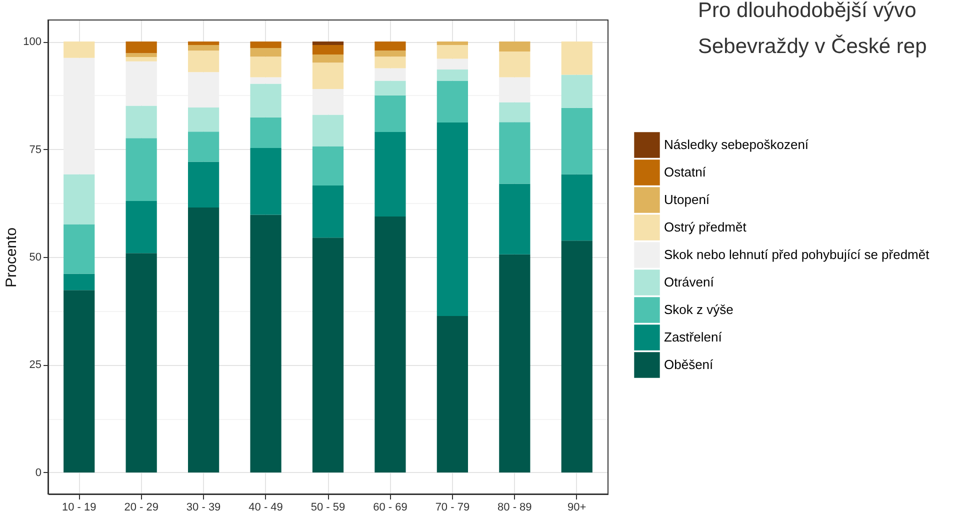 This screenshot has height=518, width=973. What do you see at coordinates (687, 199) in the screenshot?
I see `legend-label: Utopení` at bounding box center [687, 199].